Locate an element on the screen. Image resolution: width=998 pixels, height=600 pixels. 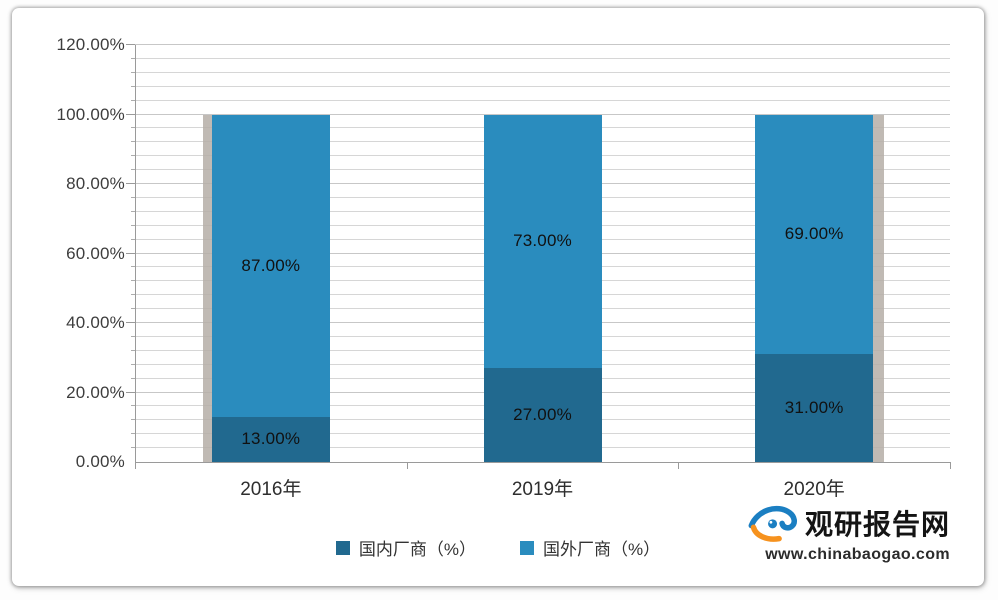
x-category-label: 2019年 is located at coordinates (542, 489).